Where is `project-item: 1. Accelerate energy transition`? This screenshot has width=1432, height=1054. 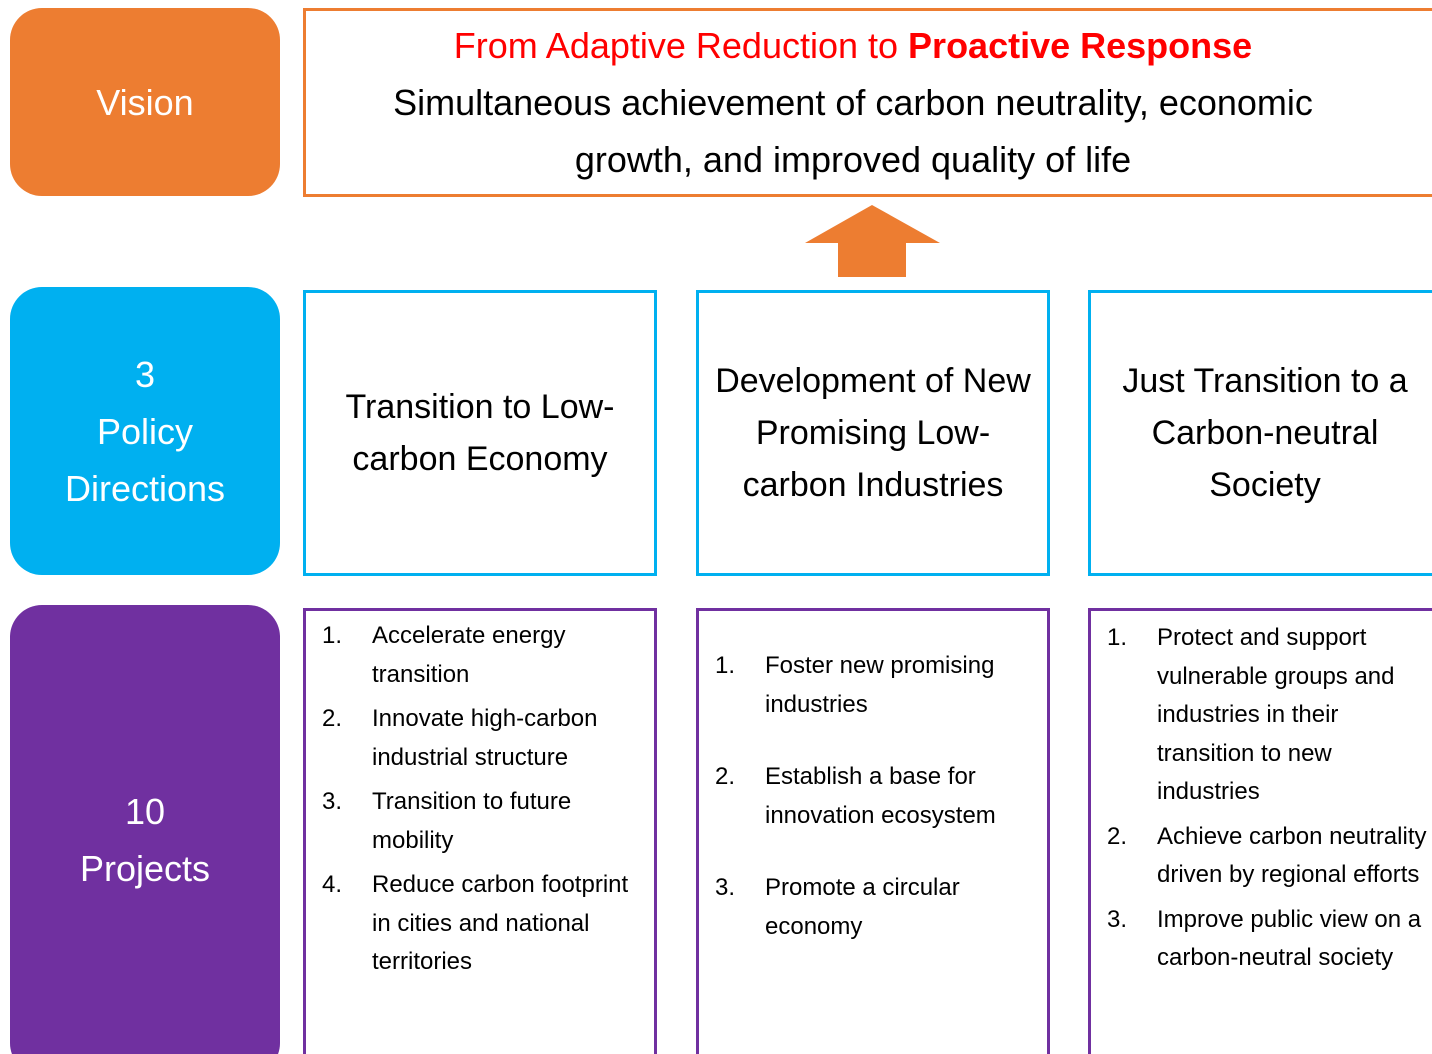 project-item: 1. Accelerate energy transition is located at coordinates (483, 655).